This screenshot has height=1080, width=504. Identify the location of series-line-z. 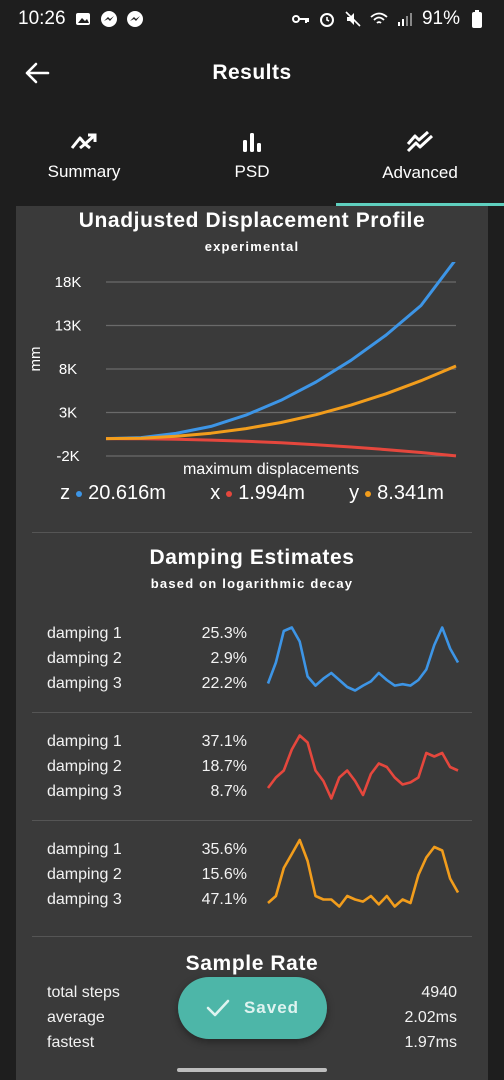
(280, 351).